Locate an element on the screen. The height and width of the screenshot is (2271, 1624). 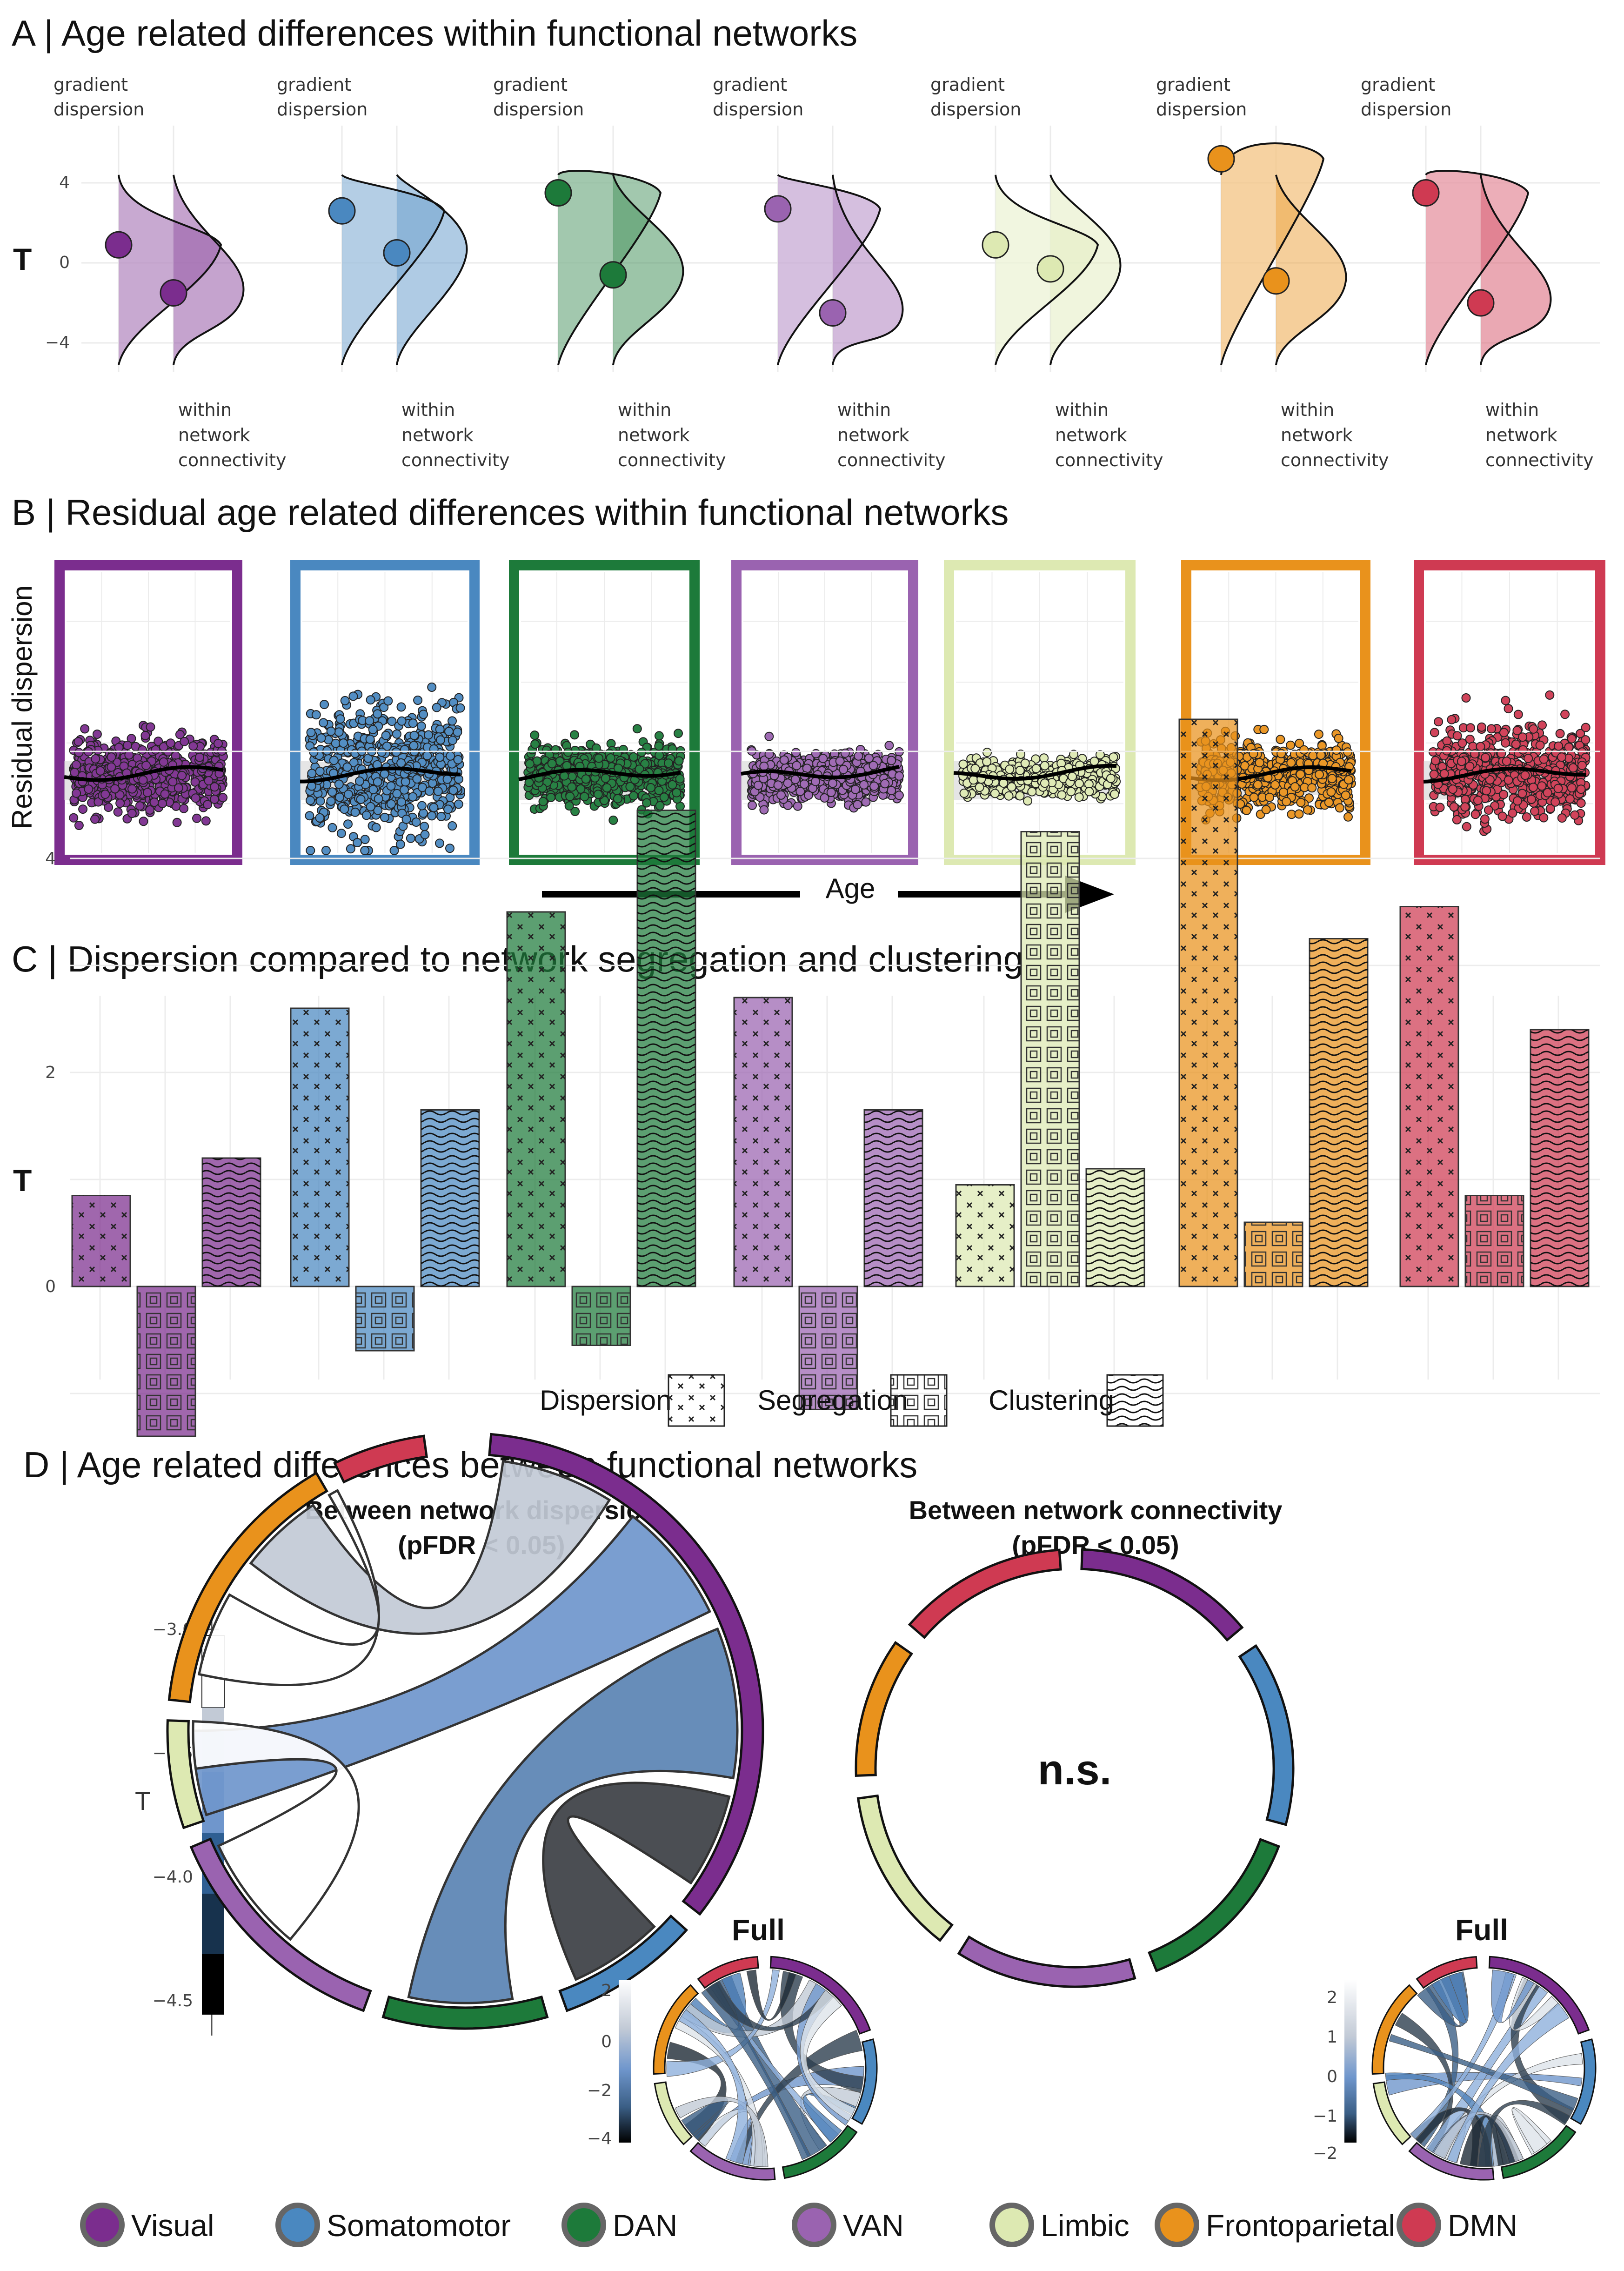
residual-fit-somatomotor is located at coordinates (381, 775).